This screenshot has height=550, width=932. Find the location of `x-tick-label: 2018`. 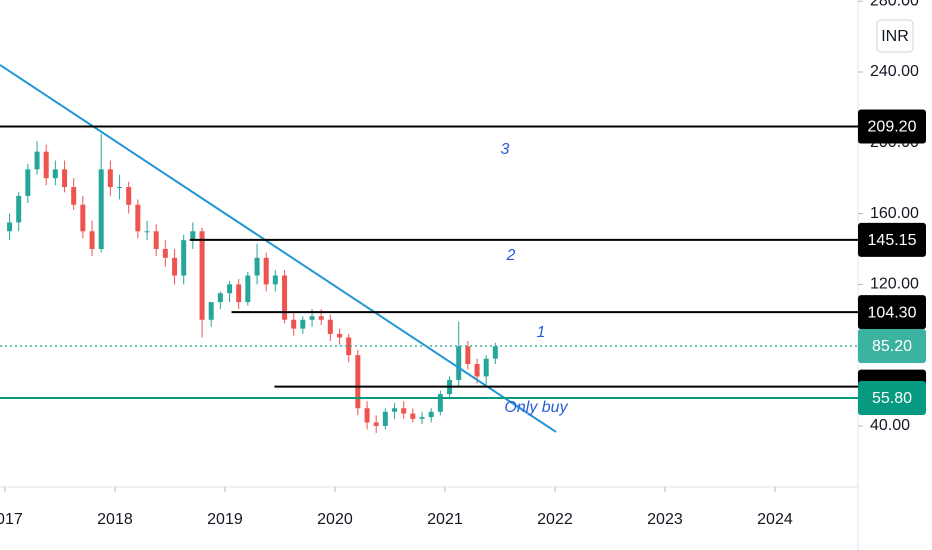

x-tick-label: 2018 is located at coordinates (115, 519).